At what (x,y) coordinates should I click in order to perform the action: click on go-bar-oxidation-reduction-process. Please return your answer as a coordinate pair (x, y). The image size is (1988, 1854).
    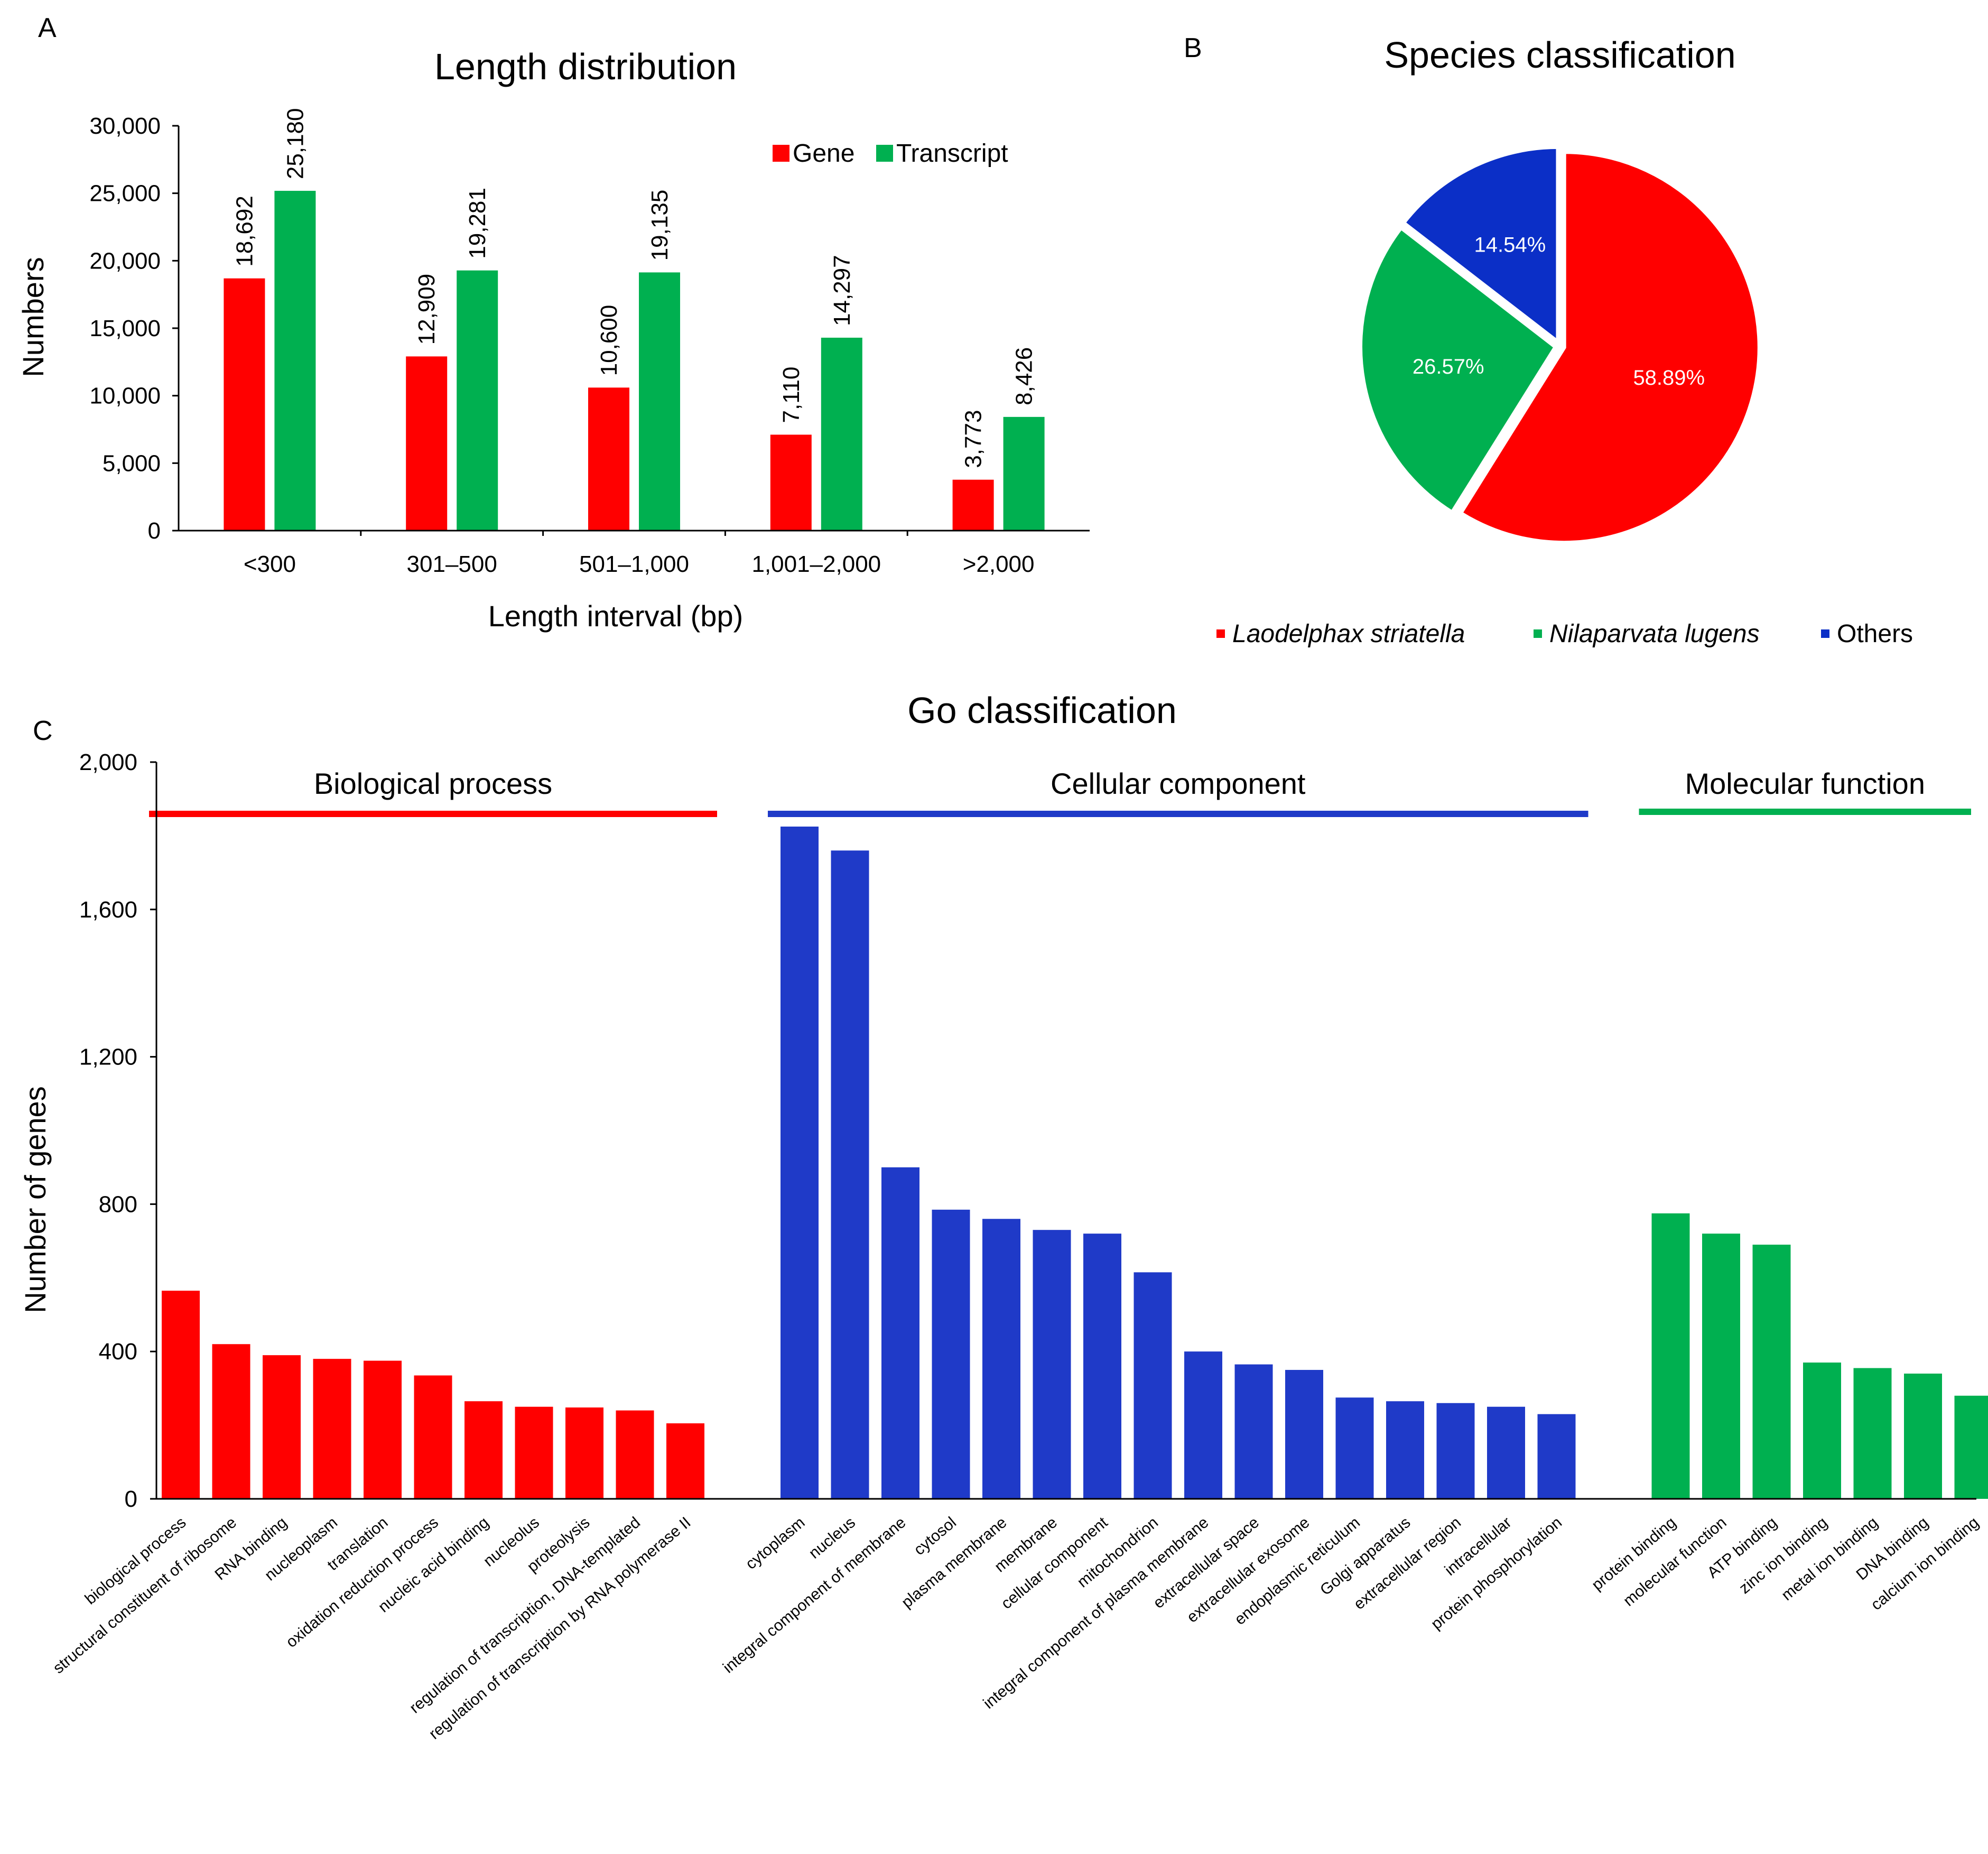
    Looking at the image, I should click on (433, 1437).